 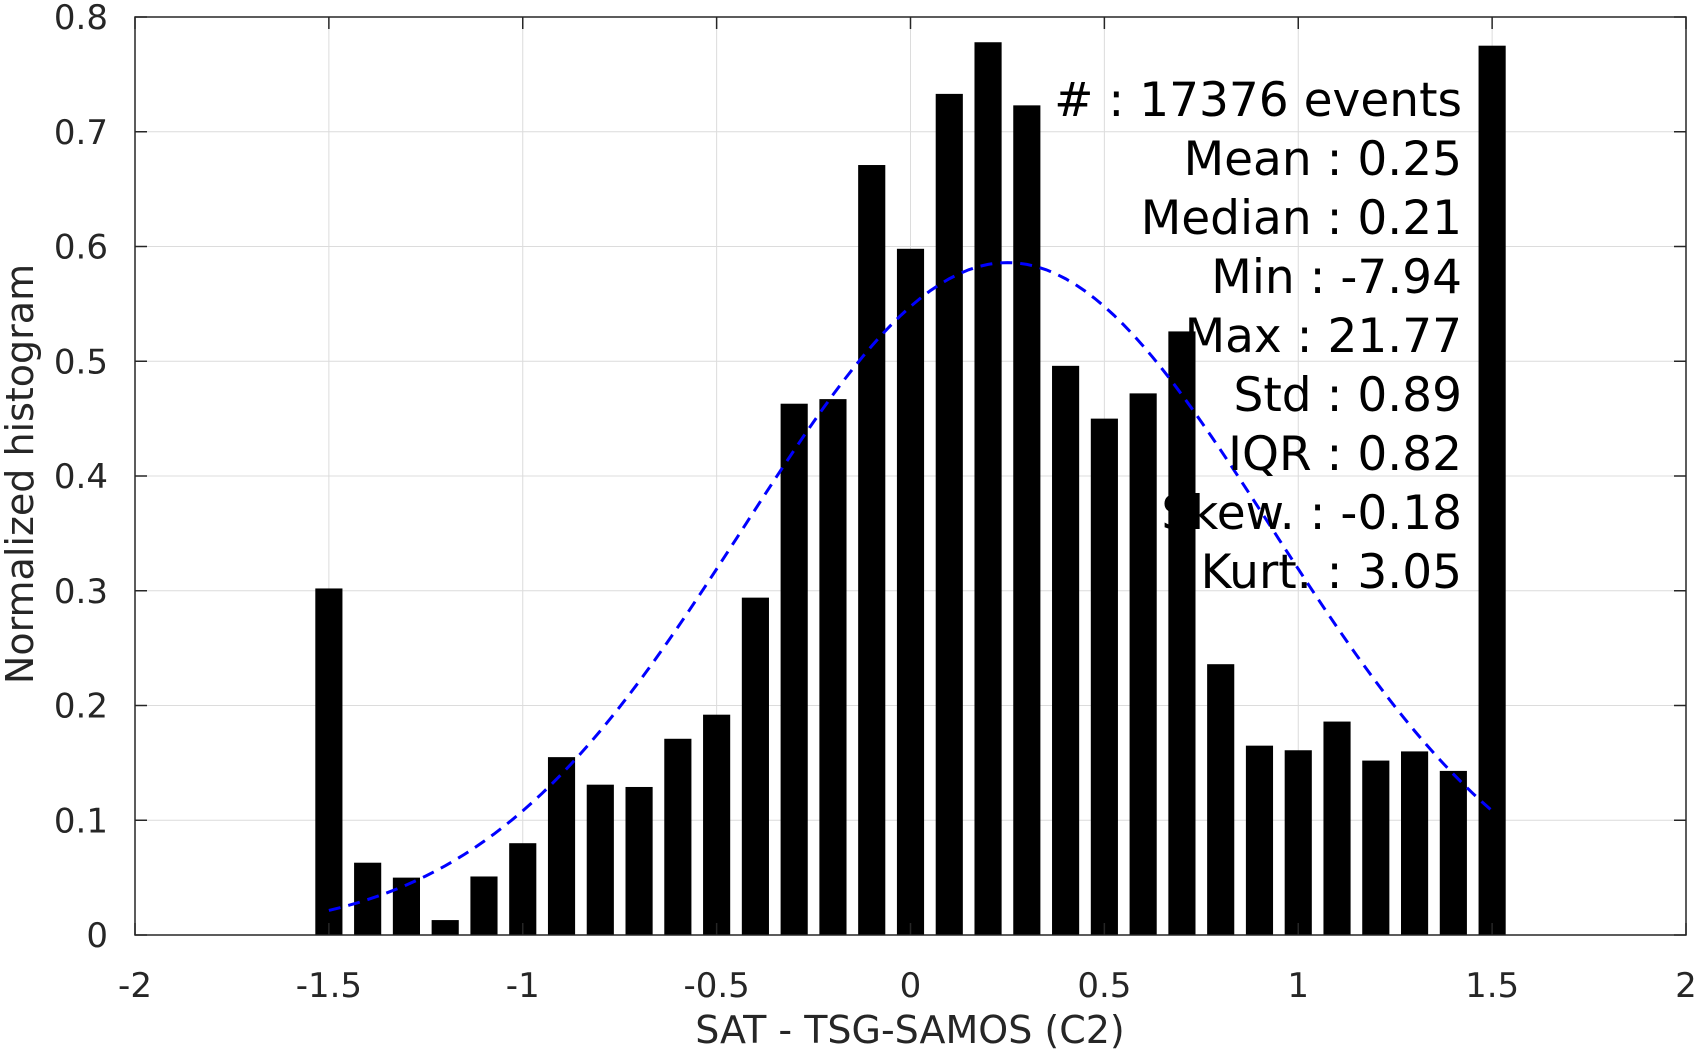 What do you see at coordinates (329, 986) in the screenshot?
I see `x-tick-label: -1.5` at bounding box center [329, 986].